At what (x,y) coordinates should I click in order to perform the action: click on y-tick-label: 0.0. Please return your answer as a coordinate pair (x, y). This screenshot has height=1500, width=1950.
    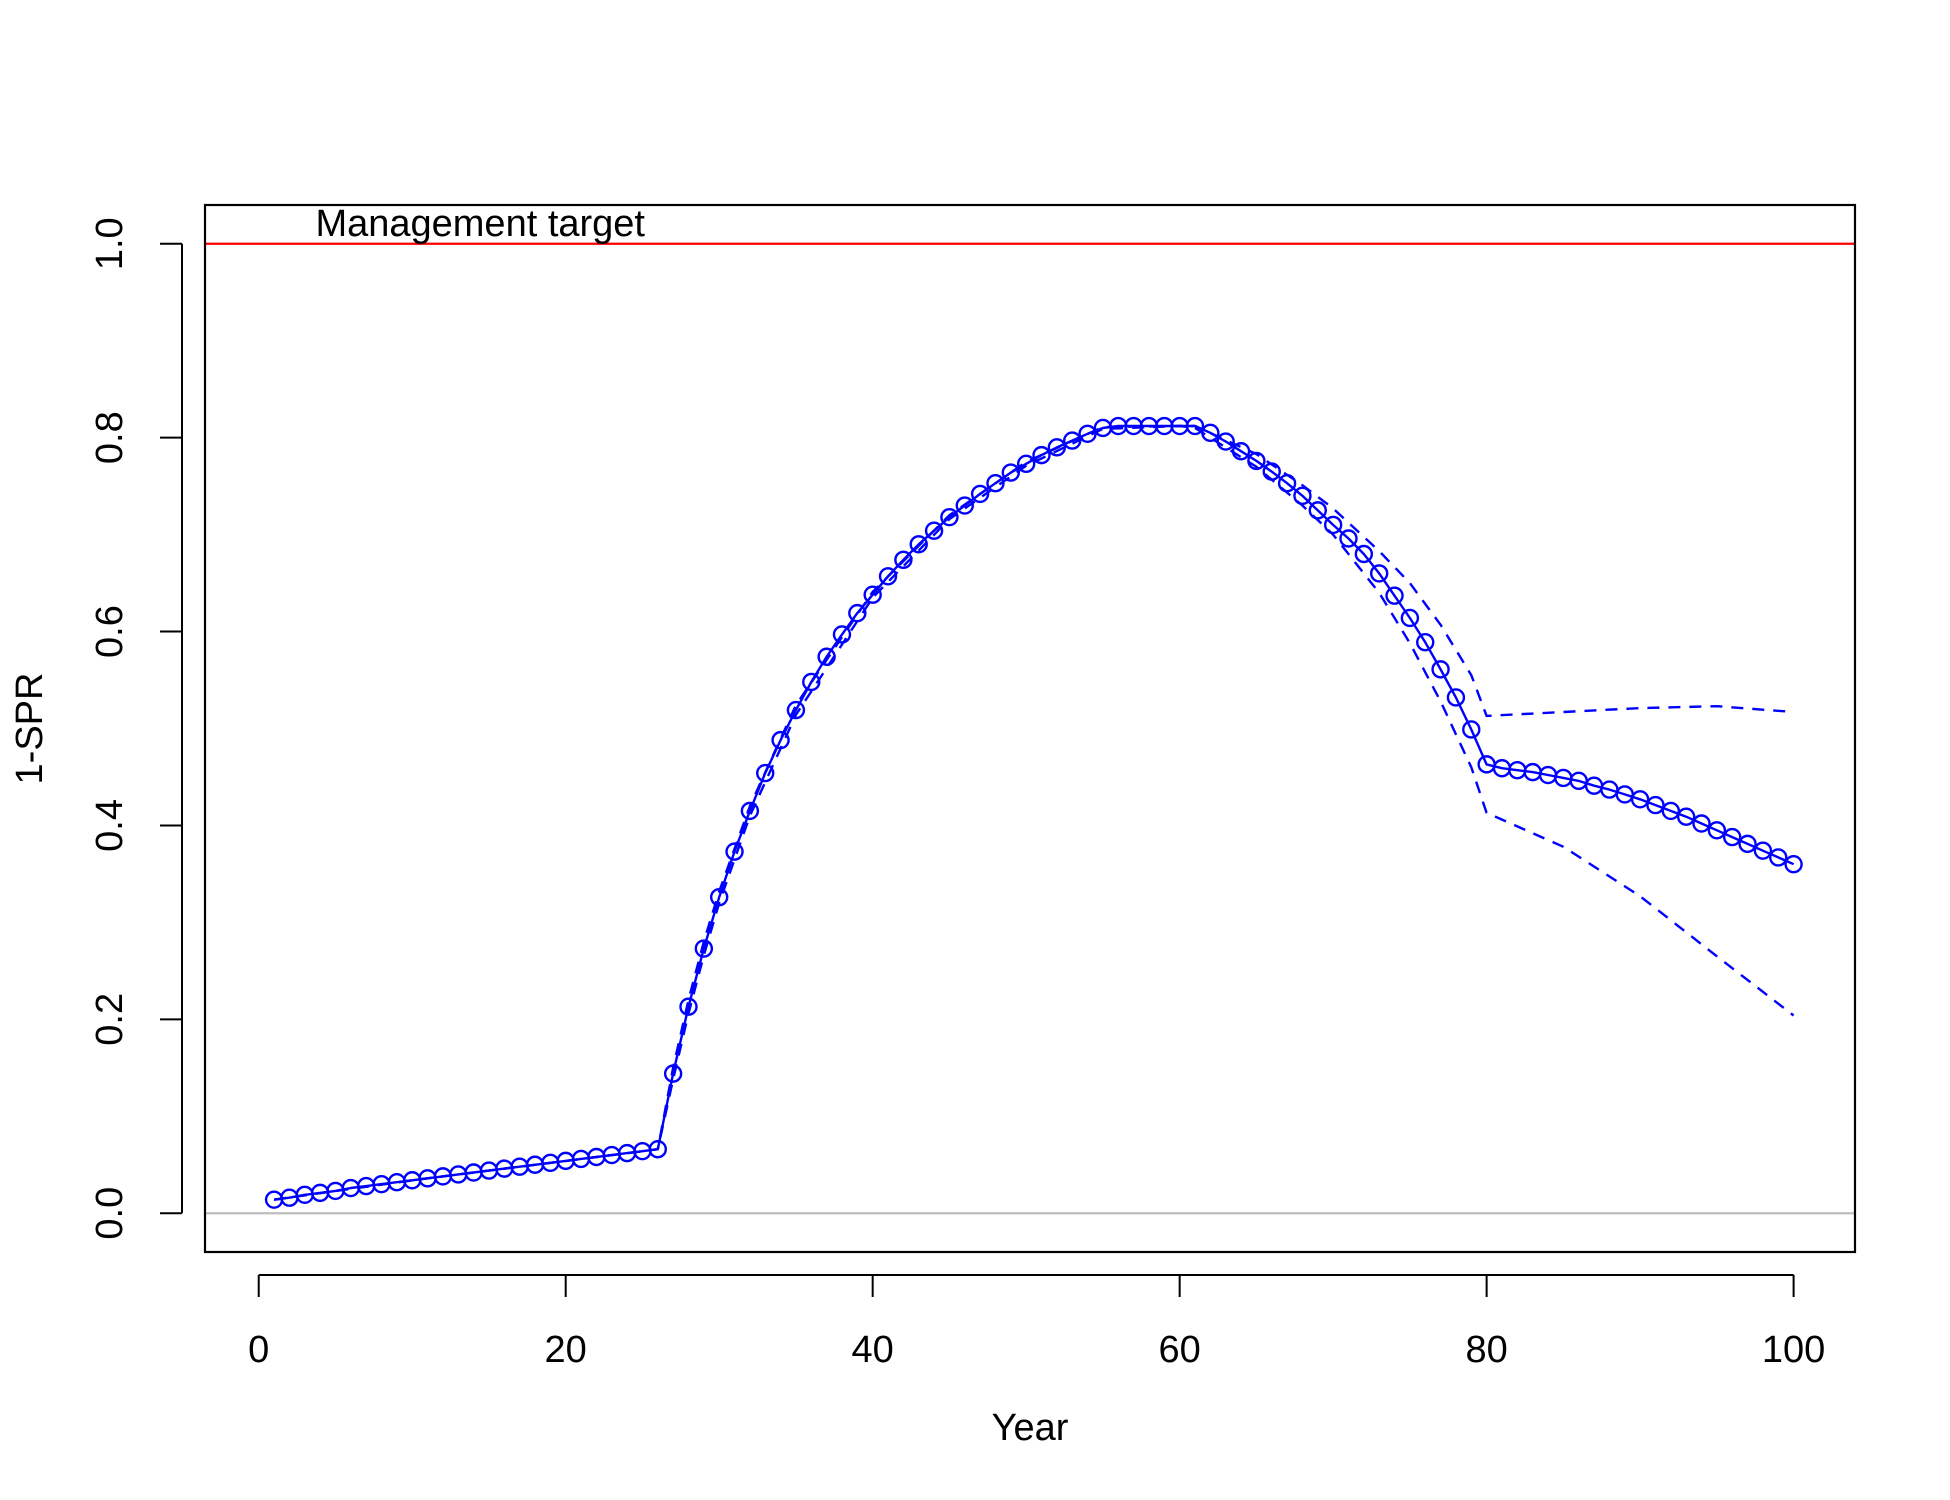
    Looking at the image, I should click on (110, 1213).